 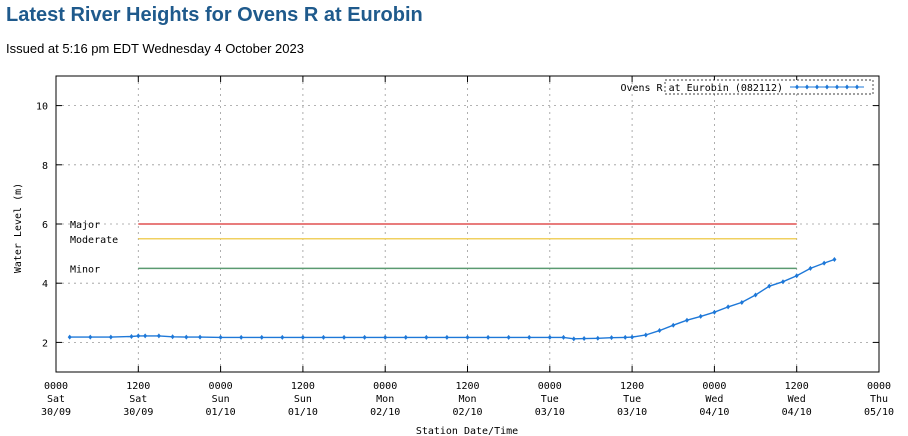 I want to click on x-tick-label: 04/10, so click(x=797, y=412).